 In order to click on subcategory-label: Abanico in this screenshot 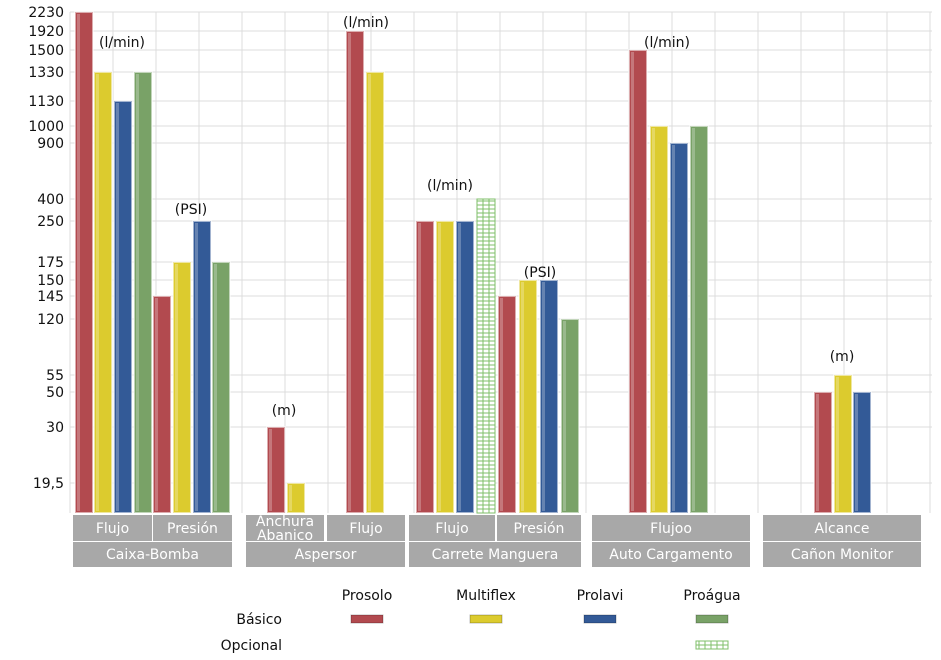, I will do `click(285, 536)`.